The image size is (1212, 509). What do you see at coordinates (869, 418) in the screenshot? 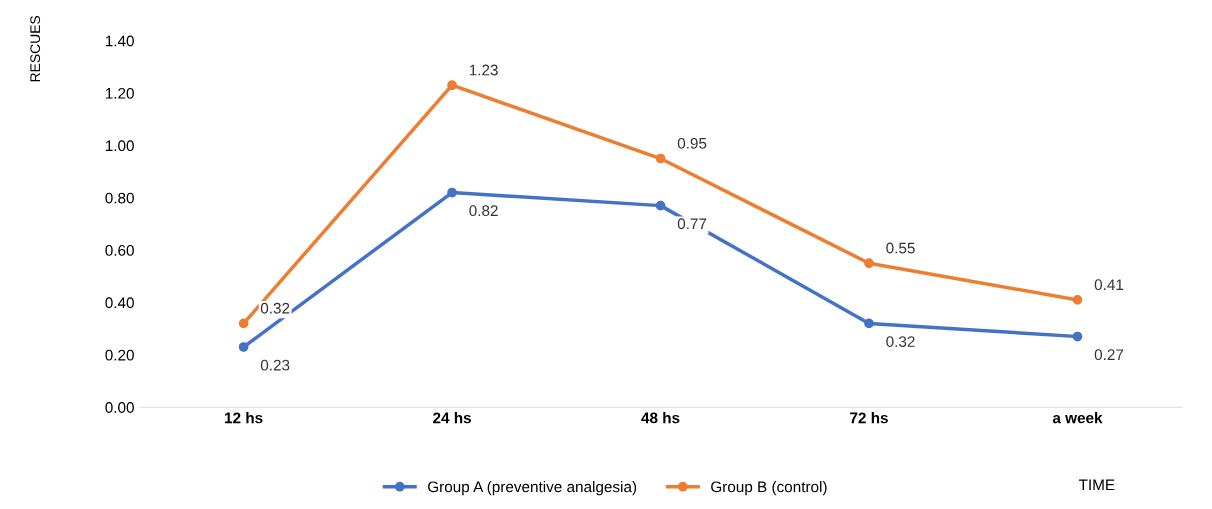
I see `x-tick-label: 72 hs` at bounding box center [869, 418].